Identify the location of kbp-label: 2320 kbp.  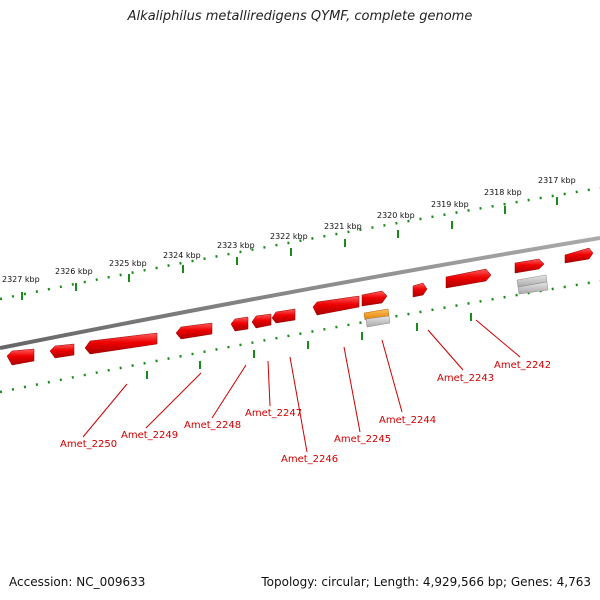
(396, 215).